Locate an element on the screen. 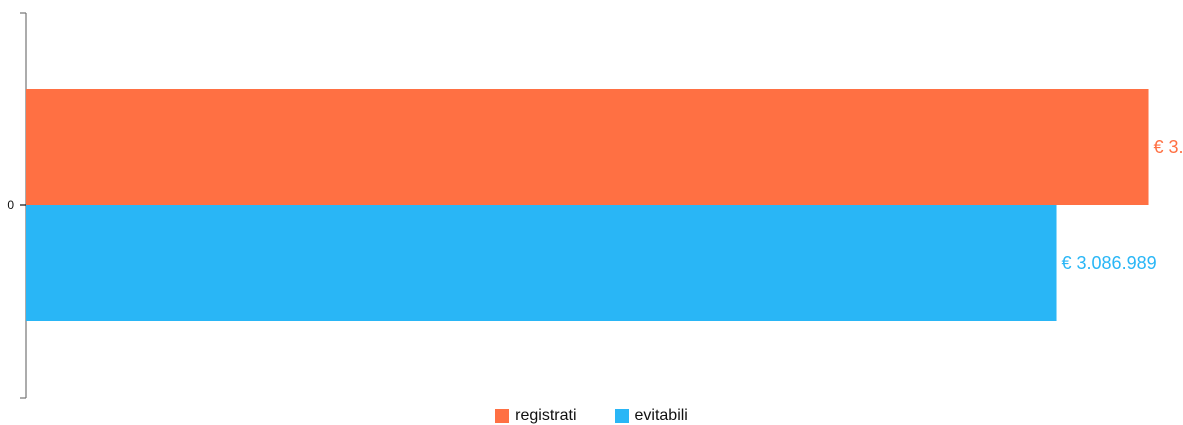 The image size is (1183, 425). chart-legend: registrati evitabili is located at coordinates (591, 416).